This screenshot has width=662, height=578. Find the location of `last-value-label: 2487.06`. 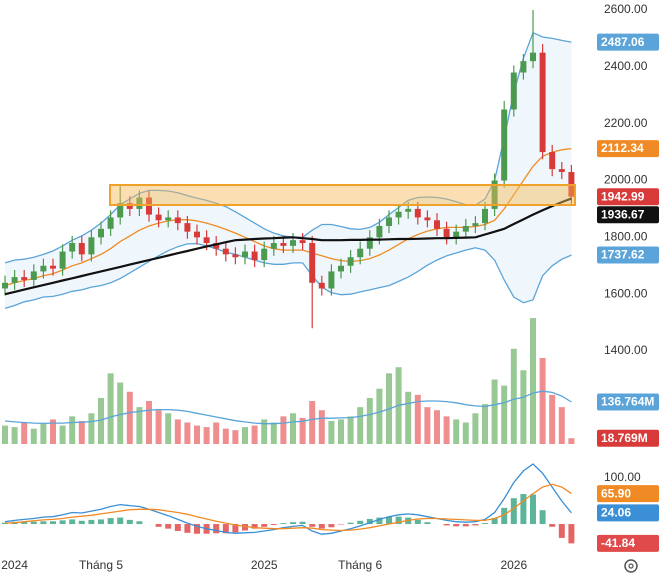

last-value-label: 2487.06 is located at coordinates (623, 42).